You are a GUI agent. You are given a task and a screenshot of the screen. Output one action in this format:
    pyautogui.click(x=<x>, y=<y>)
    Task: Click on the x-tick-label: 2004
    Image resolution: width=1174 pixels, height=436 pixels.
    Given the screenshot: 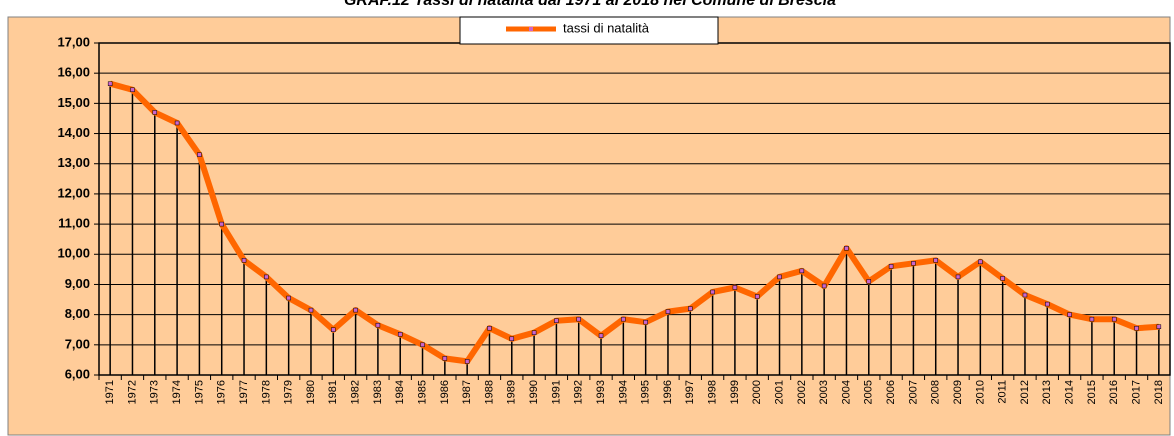 What is the action you would take?
    pyautogui.click(x=846, y=392)
    